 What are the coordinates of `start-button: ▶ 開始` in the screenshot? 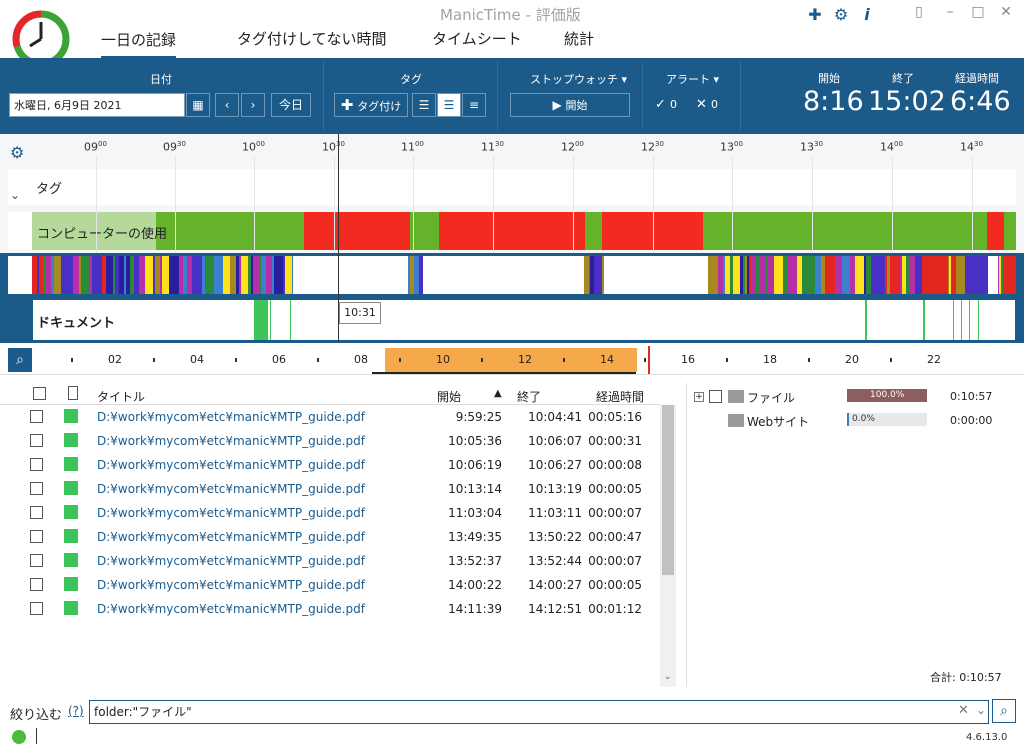 It's located at (570, 105).